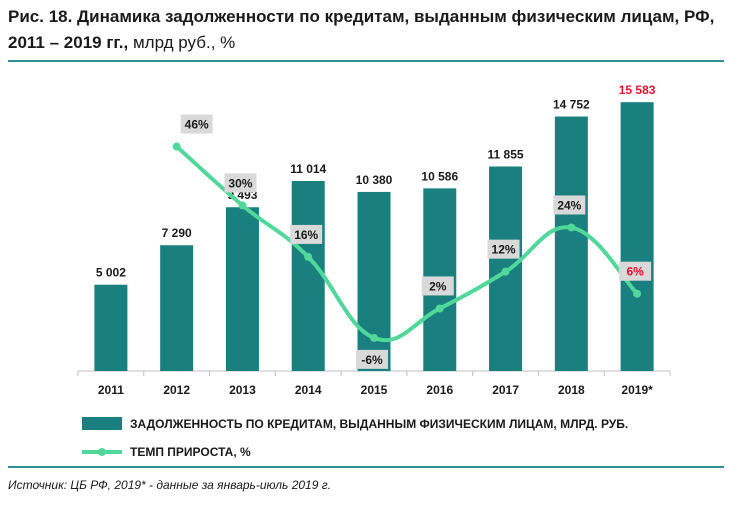 Image resolution: width=732 pixels, height=505 pixels. I want to click on growth-value-label-2016: 2%, so click(438, 286).